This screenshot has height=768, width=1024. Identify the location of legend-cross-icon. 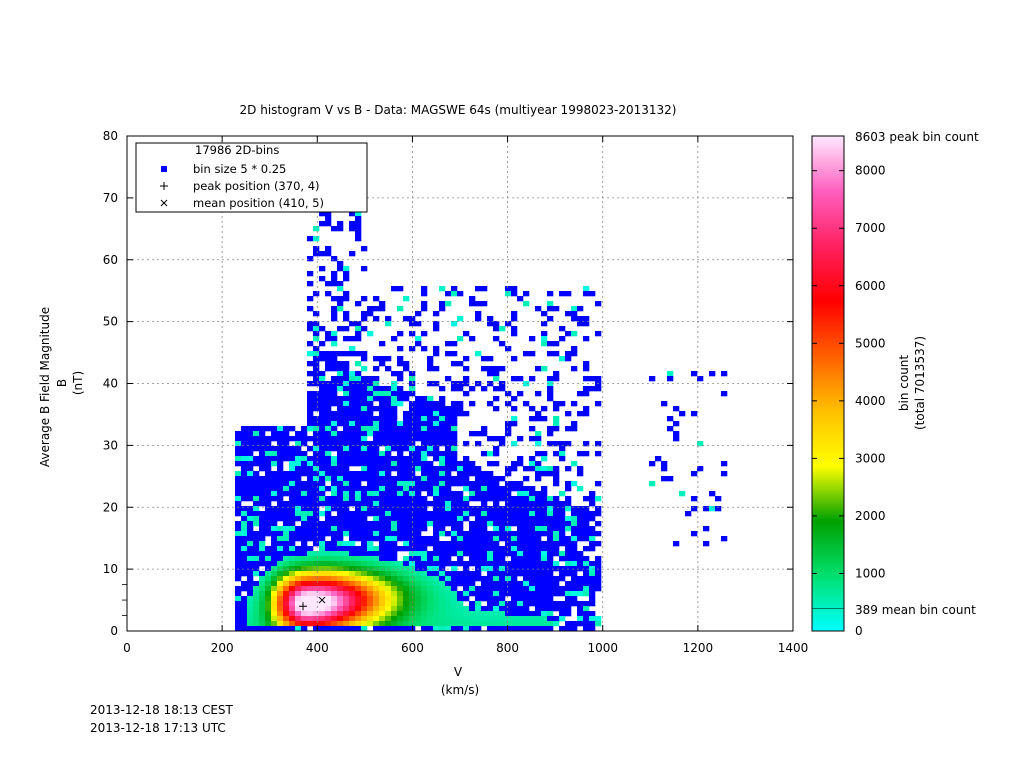
(164, 203).